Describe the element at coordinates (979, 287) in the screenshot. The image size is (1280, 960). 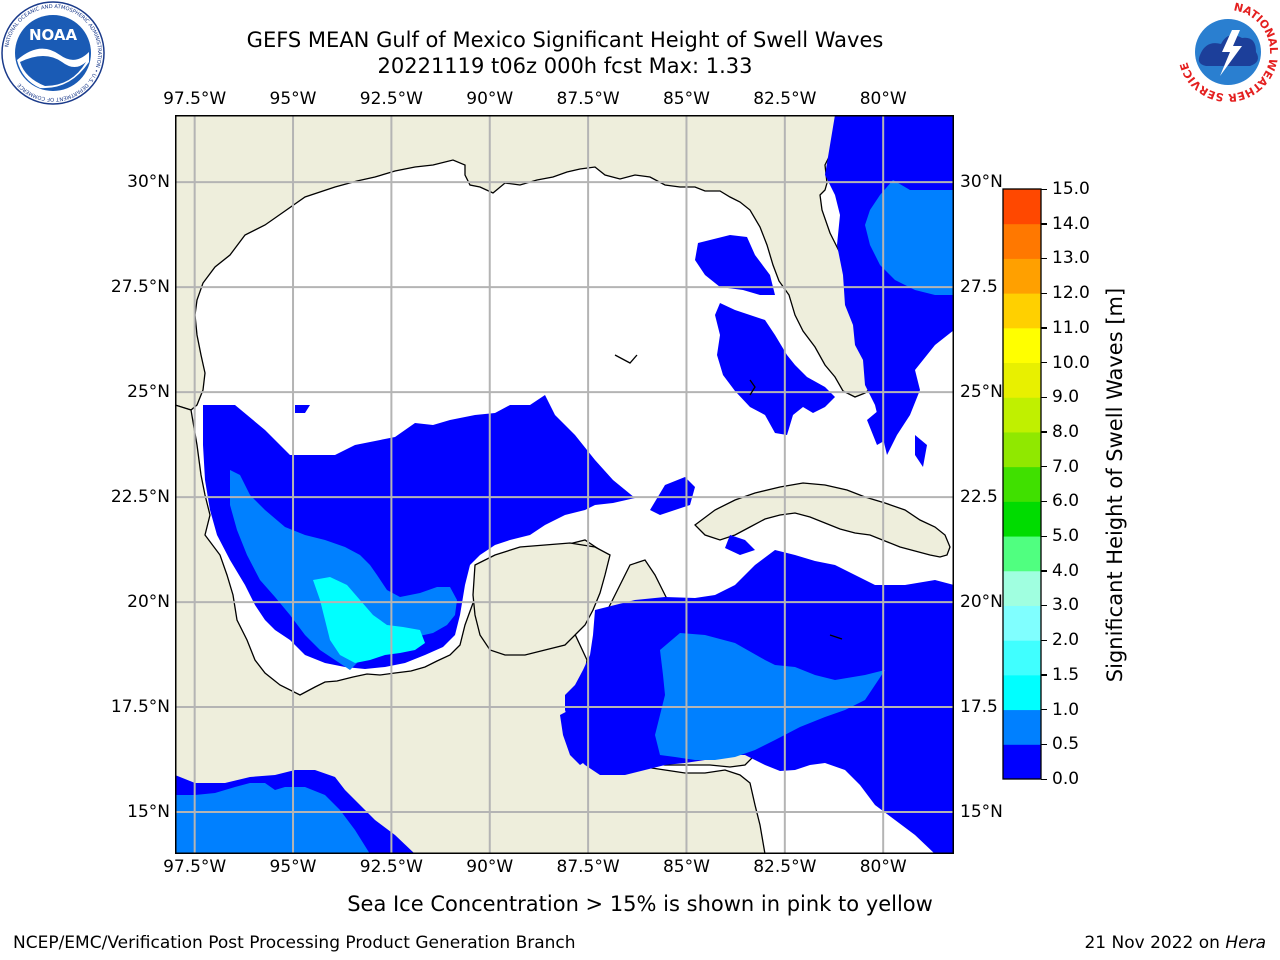
I see `lat-tick-label-right: 27.5` at that location.